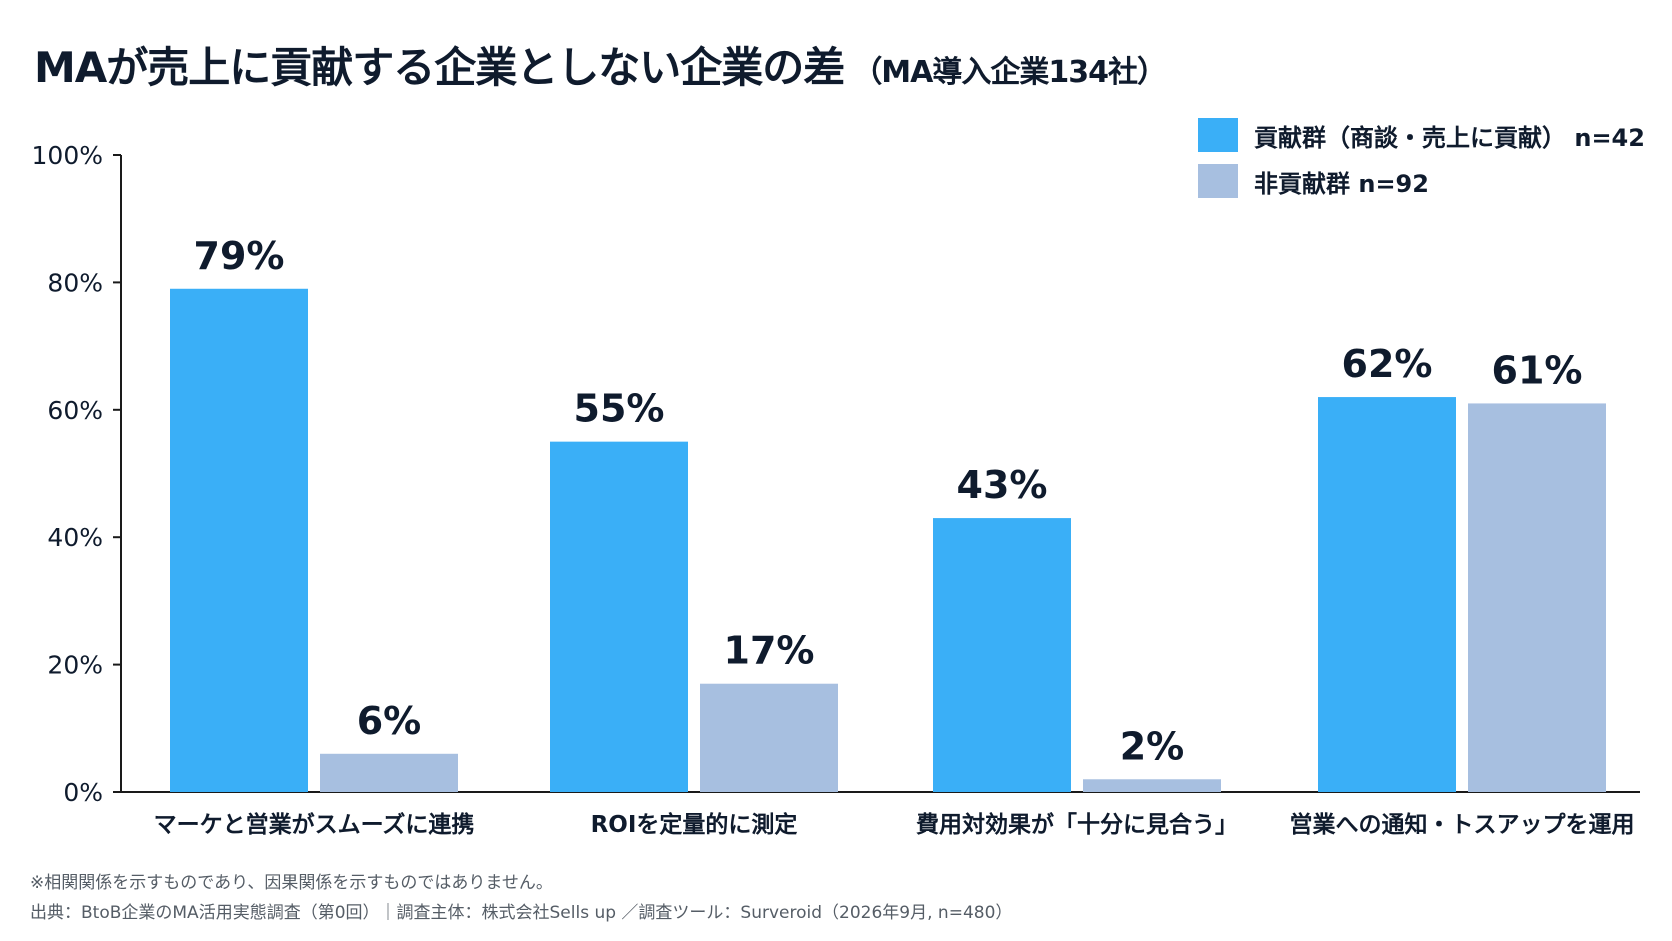  I want to click on legend-swatch-contrib, so click(1218, 135).